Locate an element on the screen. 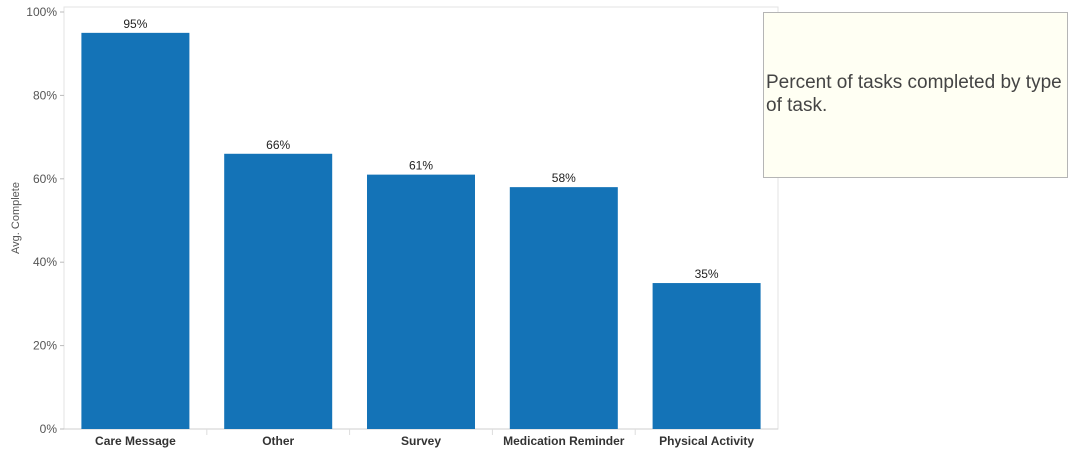 This screenshot has height=450, width=1070. x-tick-label: Care Message is located at coordinates (135, 441).